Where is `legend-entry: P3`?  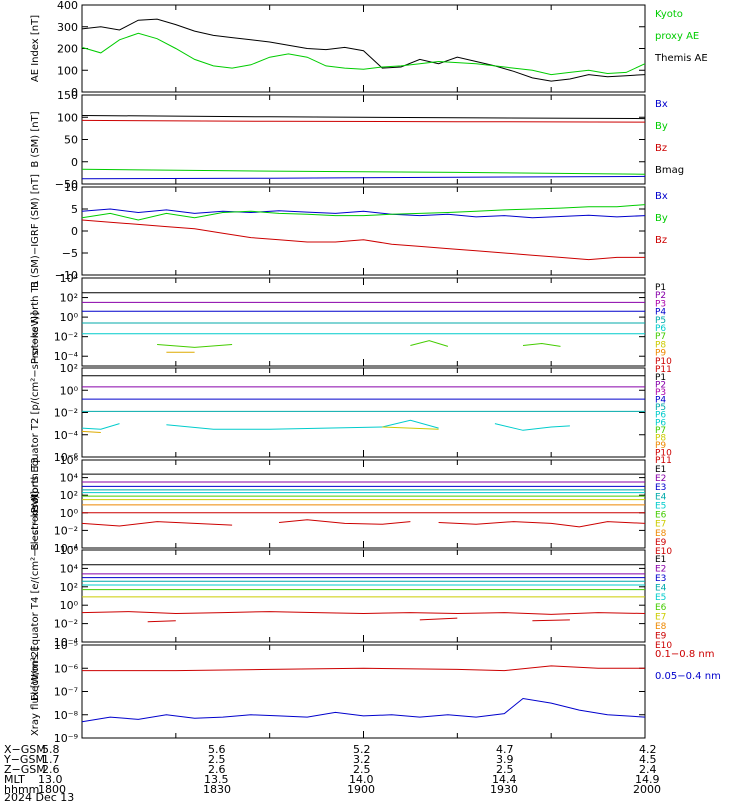
legend-entry: P3 is located at coordinates (660, 393).